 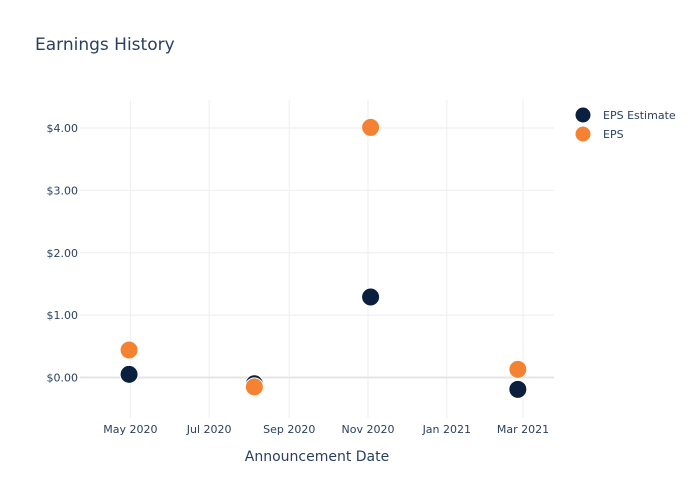 What do you see at coordinates (63, 253) in the screenshot?
I see `y-tick-label: $2.00` at bounding box center [63, 253].